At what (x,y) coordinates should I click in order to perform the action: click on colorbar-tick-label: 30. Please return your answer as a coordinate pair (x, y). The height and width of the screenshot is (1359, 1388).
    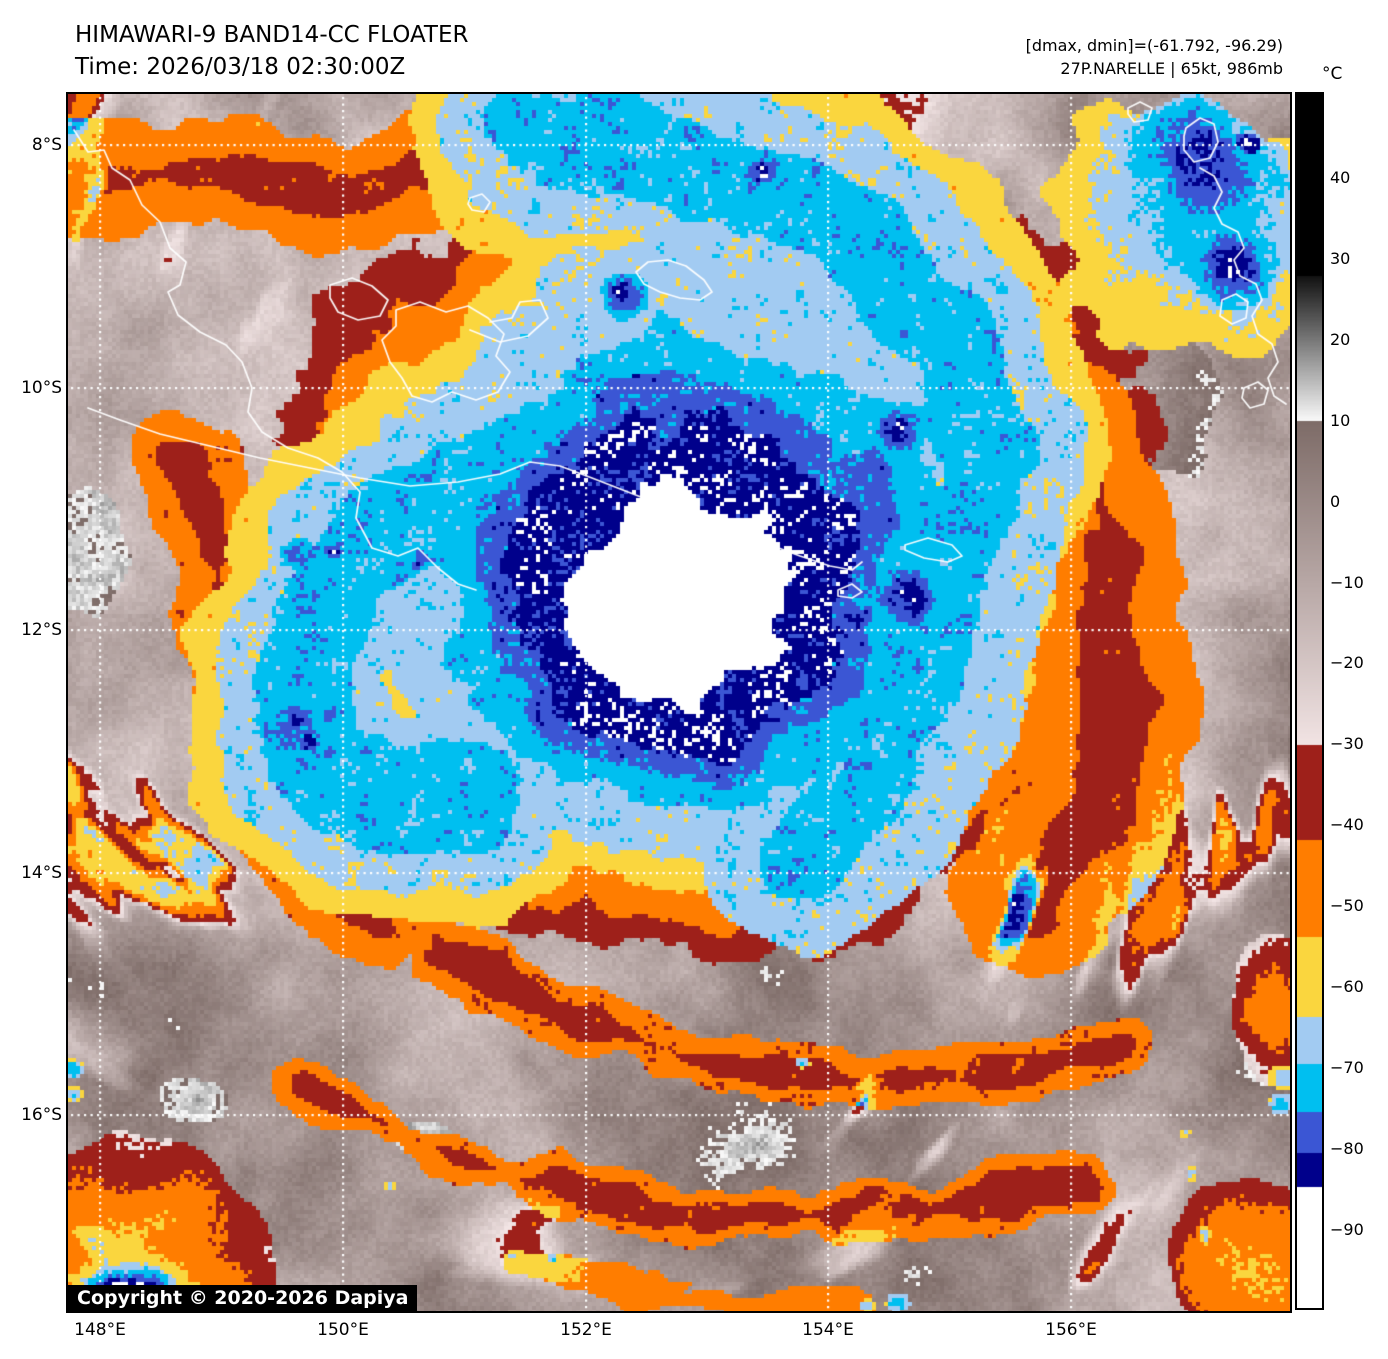
    Looking at the image, I should click on (1340, 258).